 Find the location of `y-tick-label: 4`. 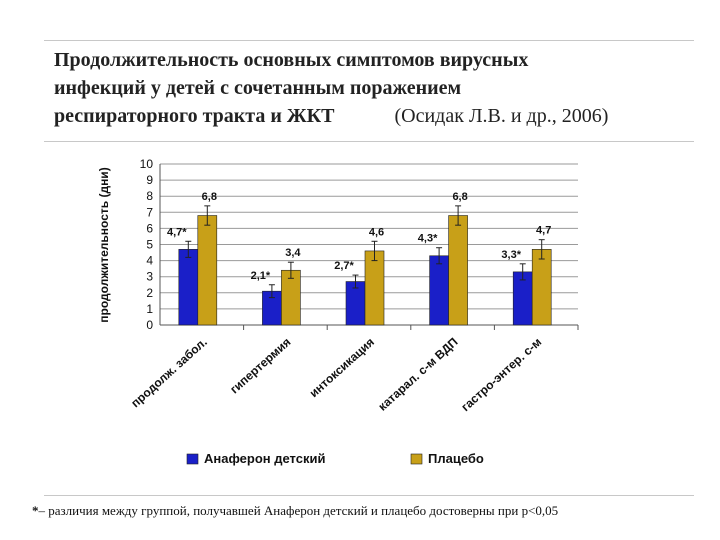

y-tick-label: 4 is located at coordinates (149, 261).